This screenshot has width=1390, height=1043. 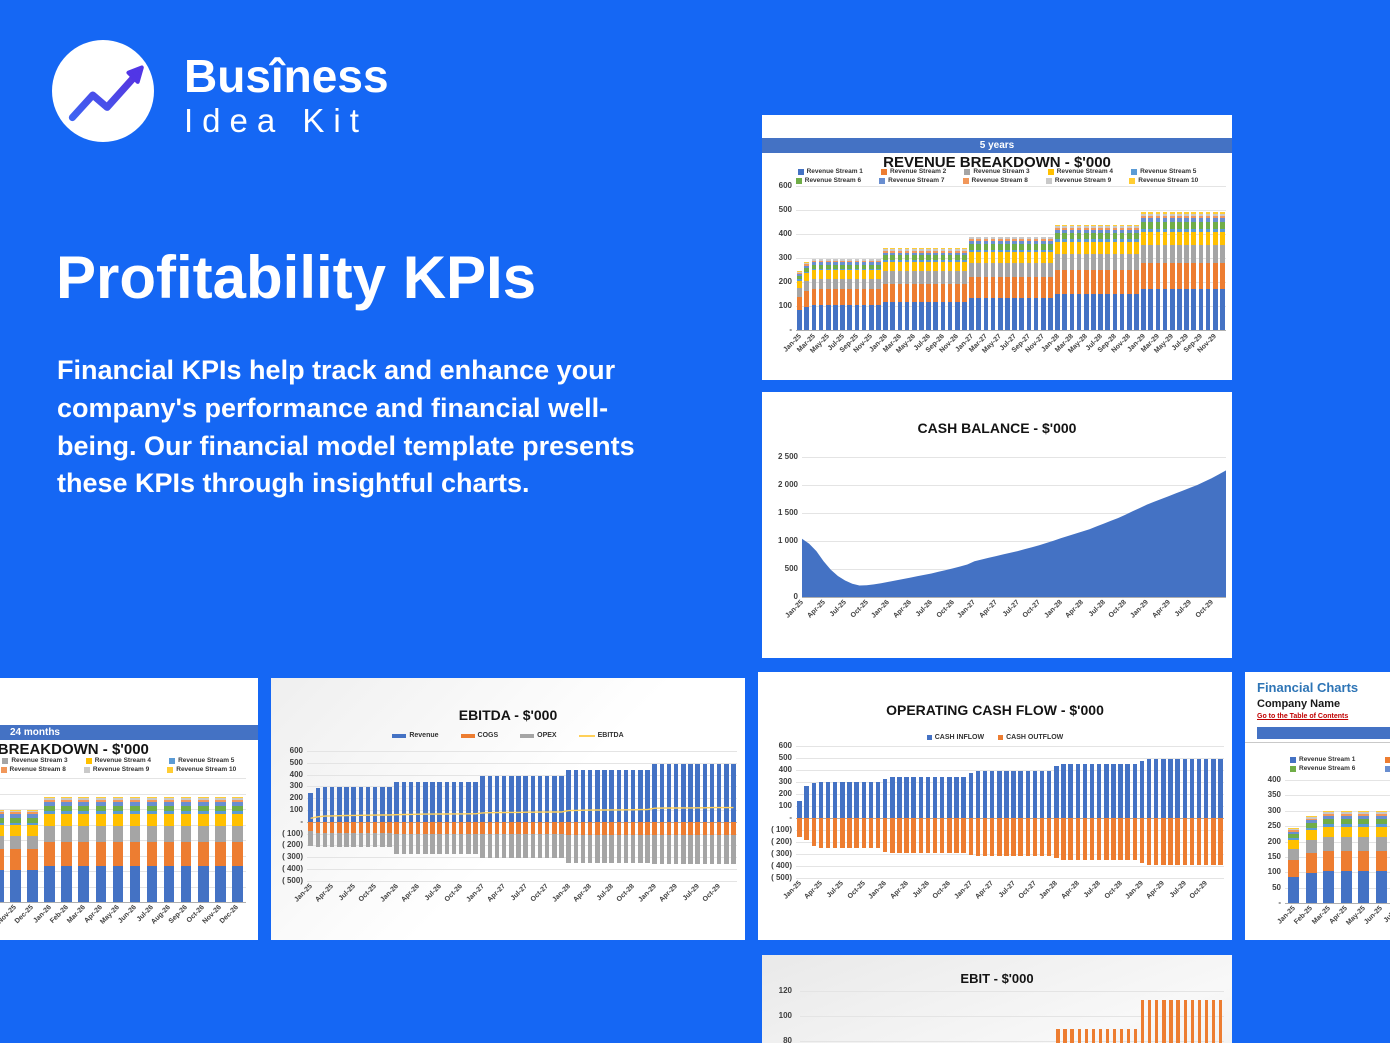 What do you see at coordinates (781, 877) in the screenshot?
I see `y-axis-label: ( 500)` at bounding box center [781, 877].